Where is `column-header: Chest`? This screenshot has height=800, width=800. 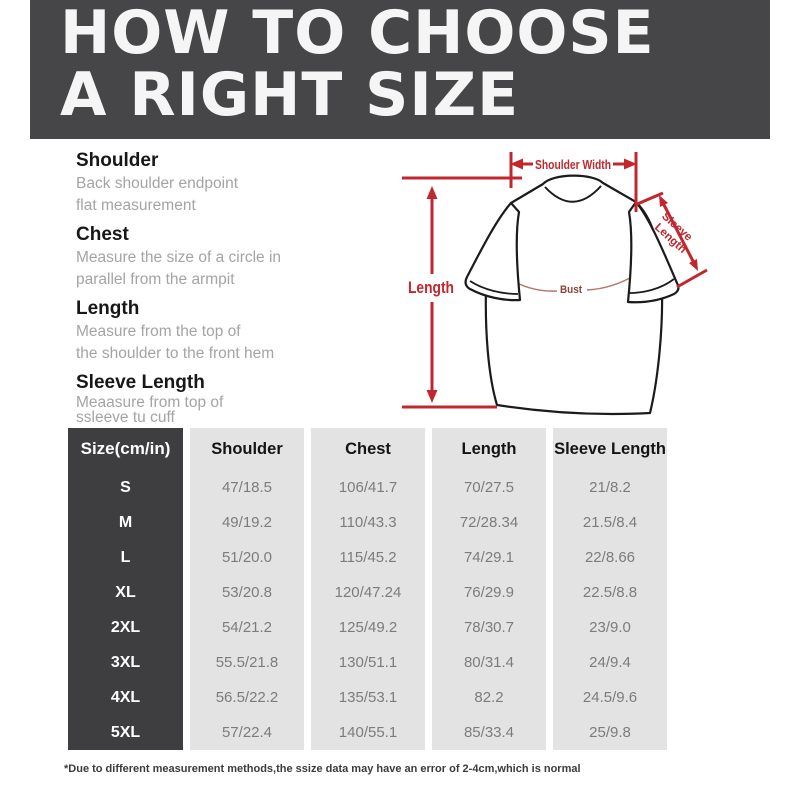
column-header: Chest is located at coordinates (368, 449).